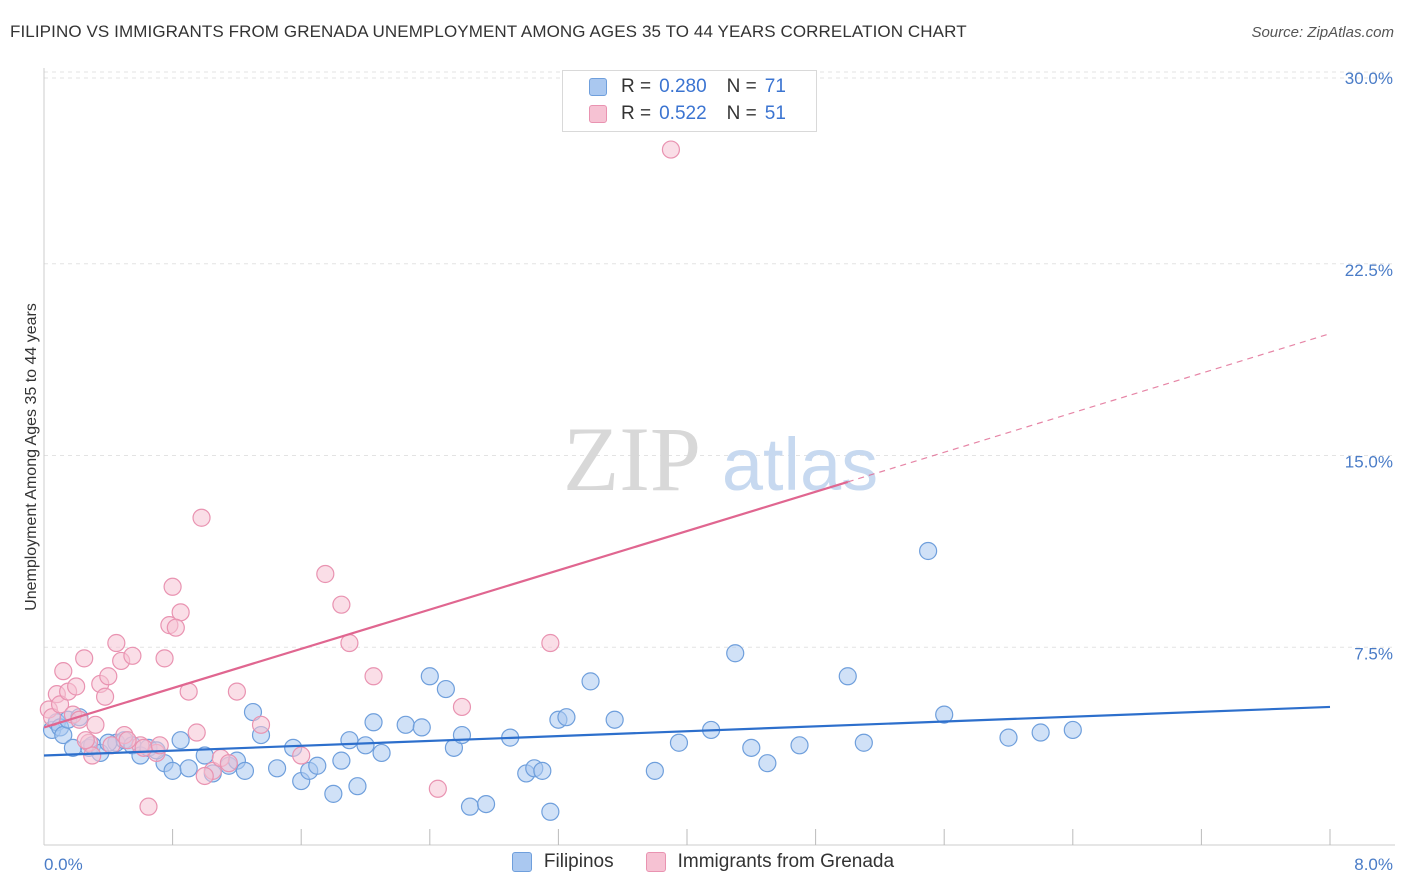  I want to click on bottom-legend-swatch-pink, so click(655, 862).